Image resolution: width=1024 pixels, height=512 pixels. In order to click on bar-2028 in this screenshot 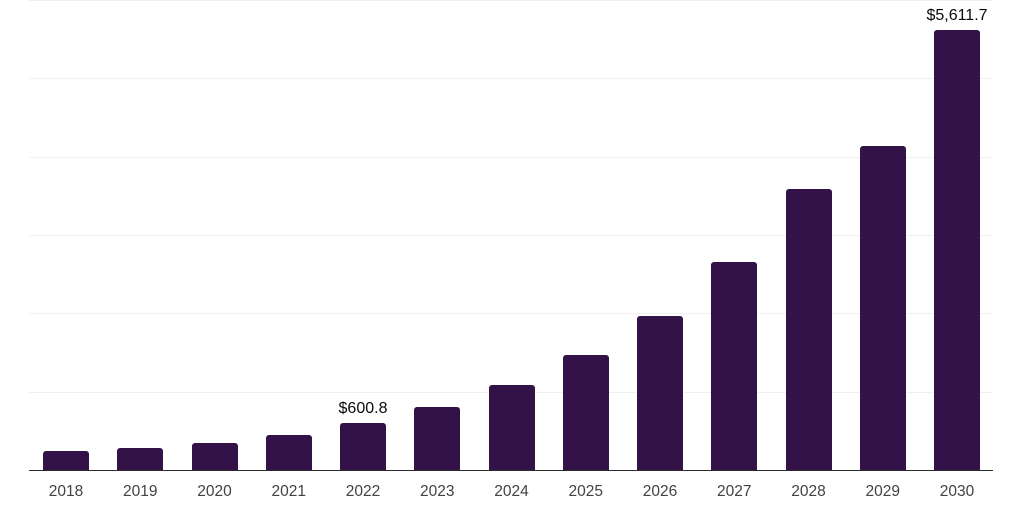, I will do `click(808, 329)`.